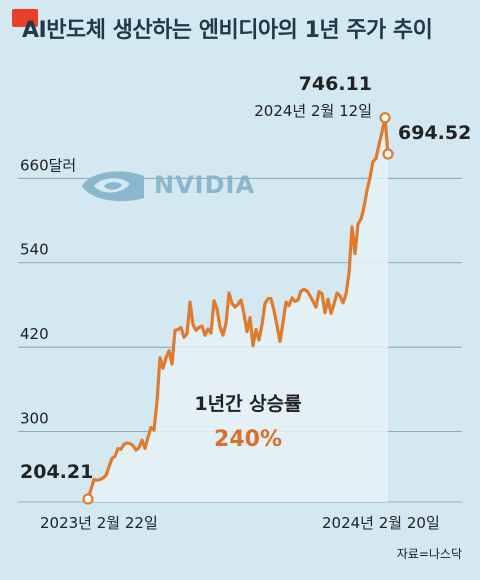 This screenshot has width=480, height=580. What do you see at coordinates (388, 154) in the screenshot?
I see `end-point-marker` at bounding box center [388, 154].